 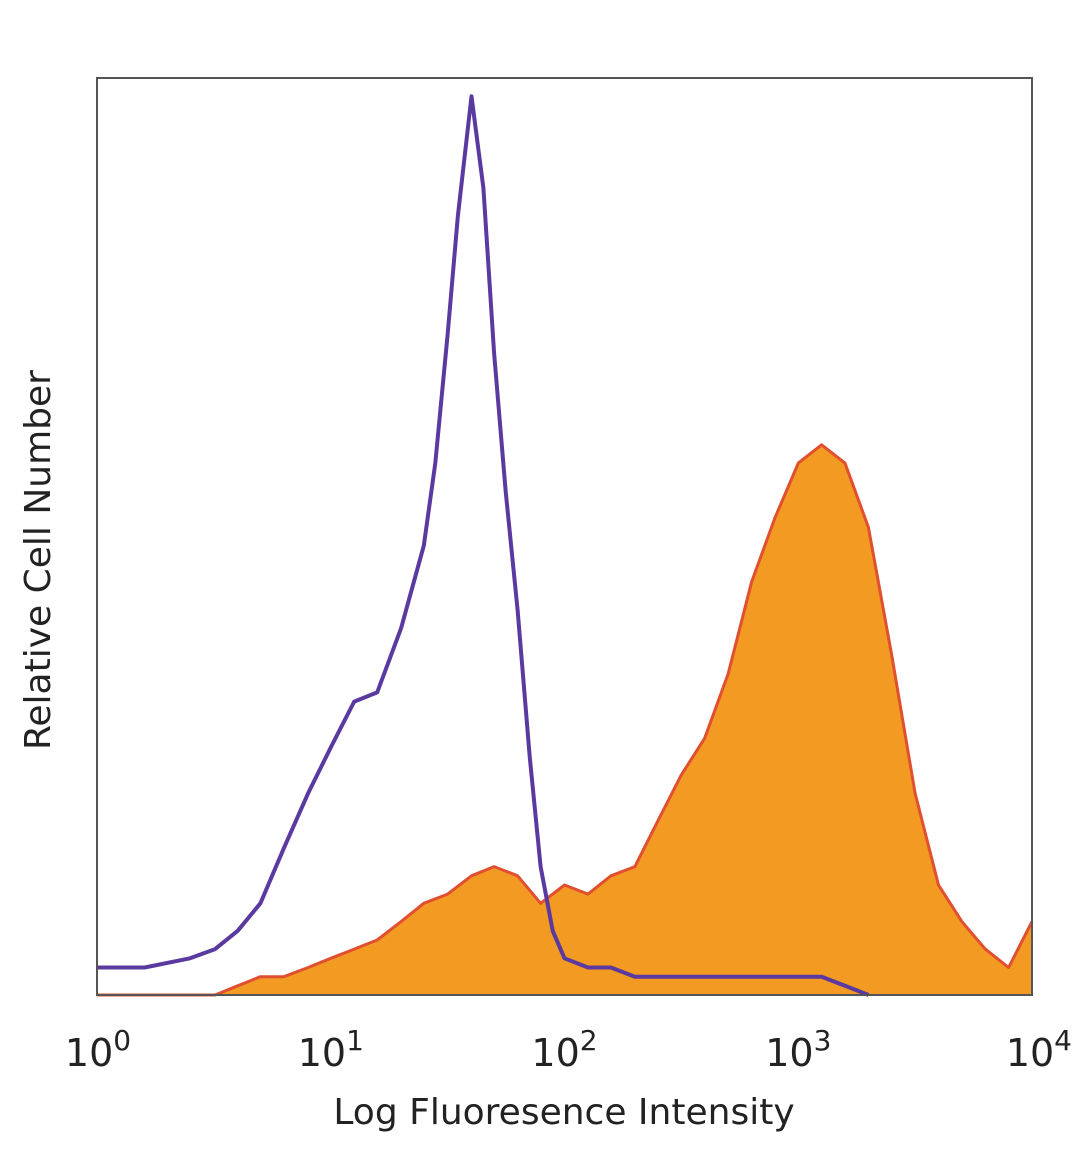 I want to click on x-tick-label: 10¹, so click(x=331, y=1049).